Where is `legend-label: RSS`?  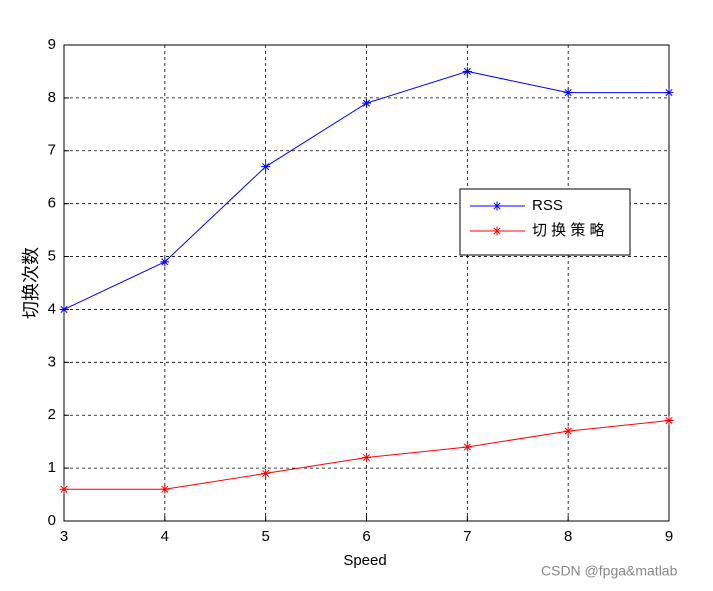
legend-label: RSS is located at coordinates (547, 205).